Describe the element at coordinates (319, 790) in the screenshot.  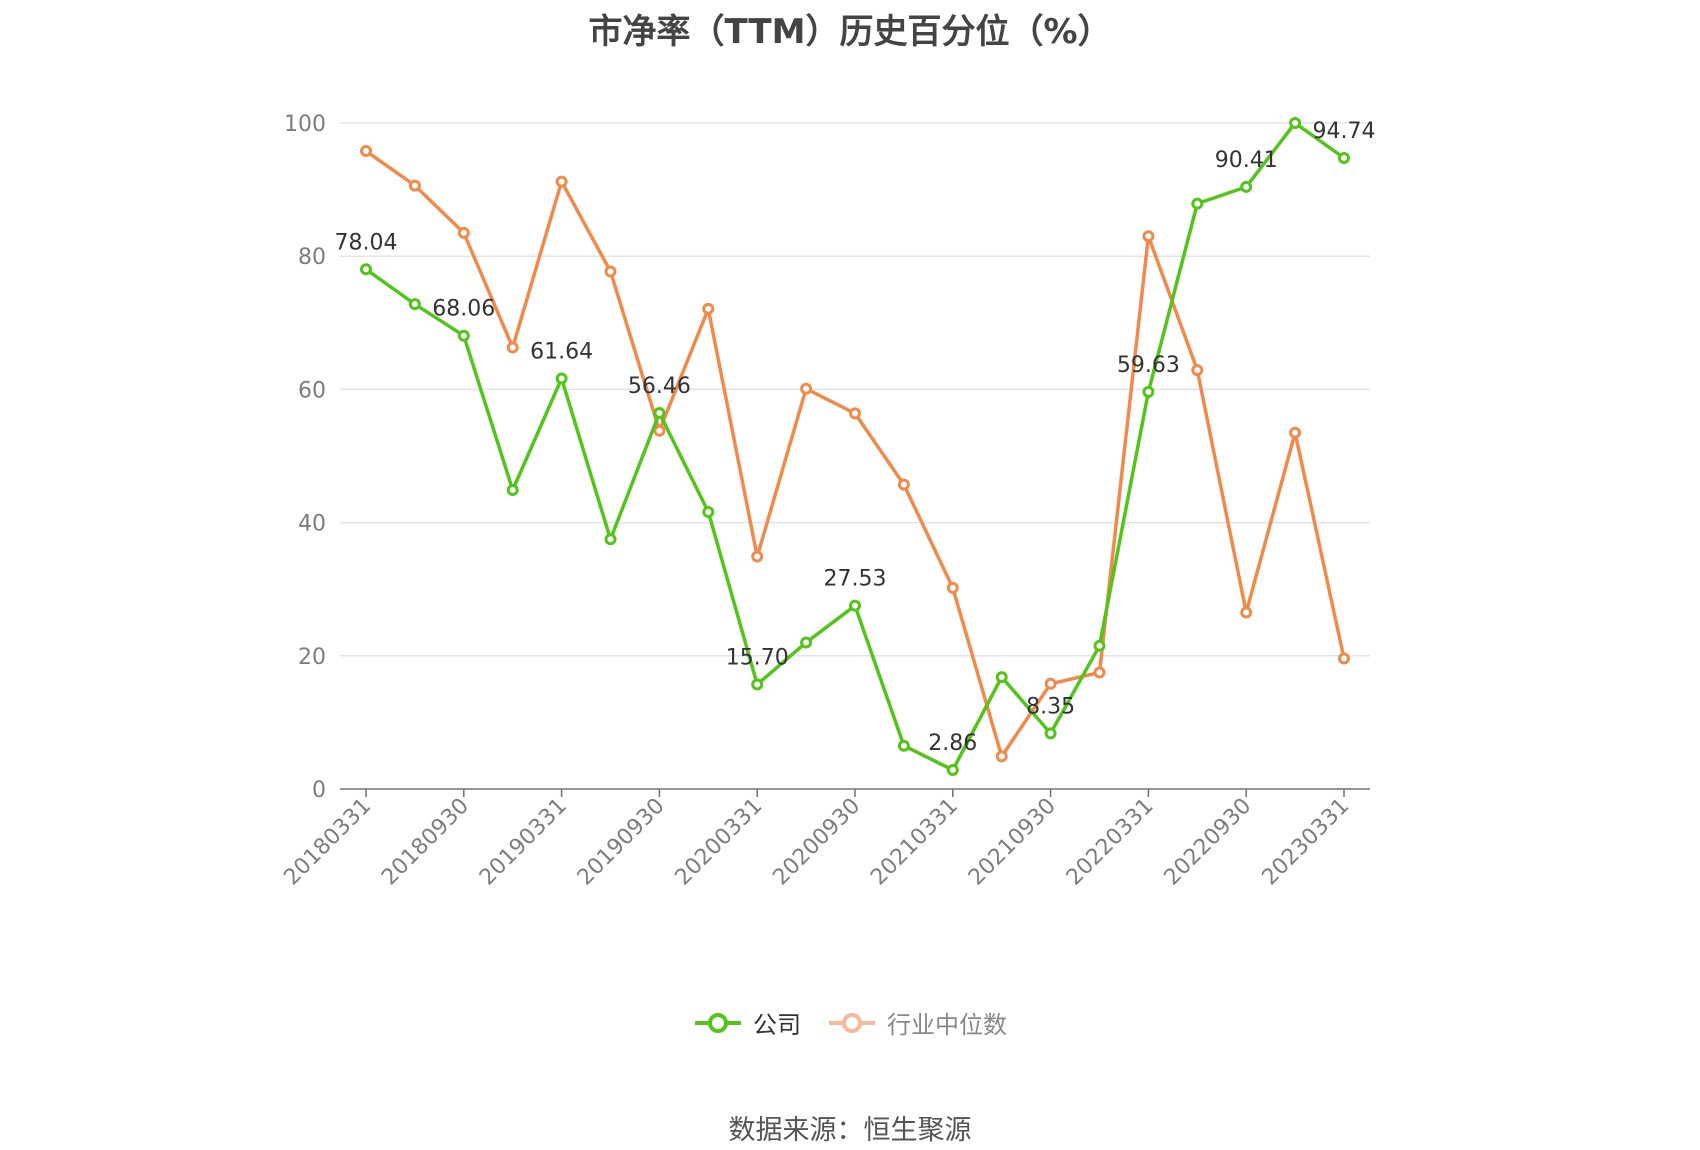
I see `y-tick-label: 0` at that location.